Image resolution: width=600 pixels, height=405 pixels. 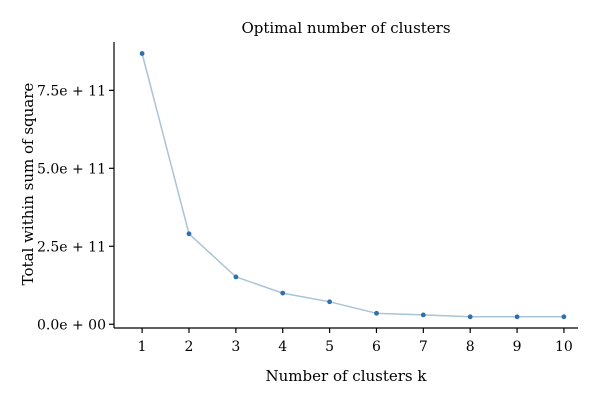 I want to click on data-point-k10, so click(x=564, y=317).